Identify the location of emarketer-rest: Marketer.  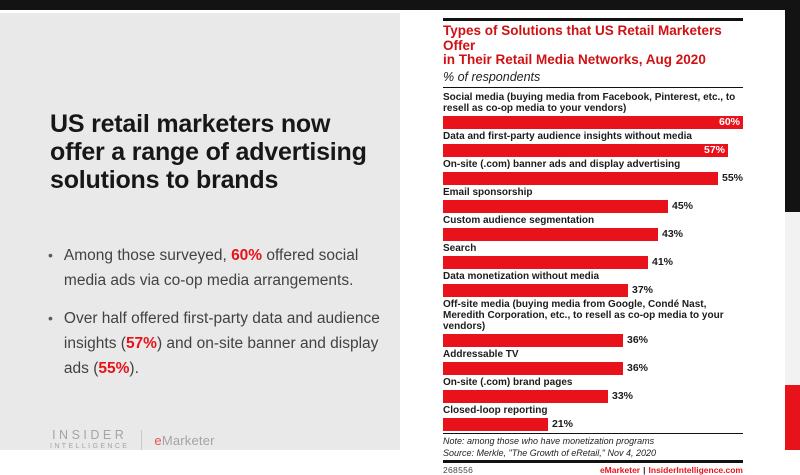
(188, 440).